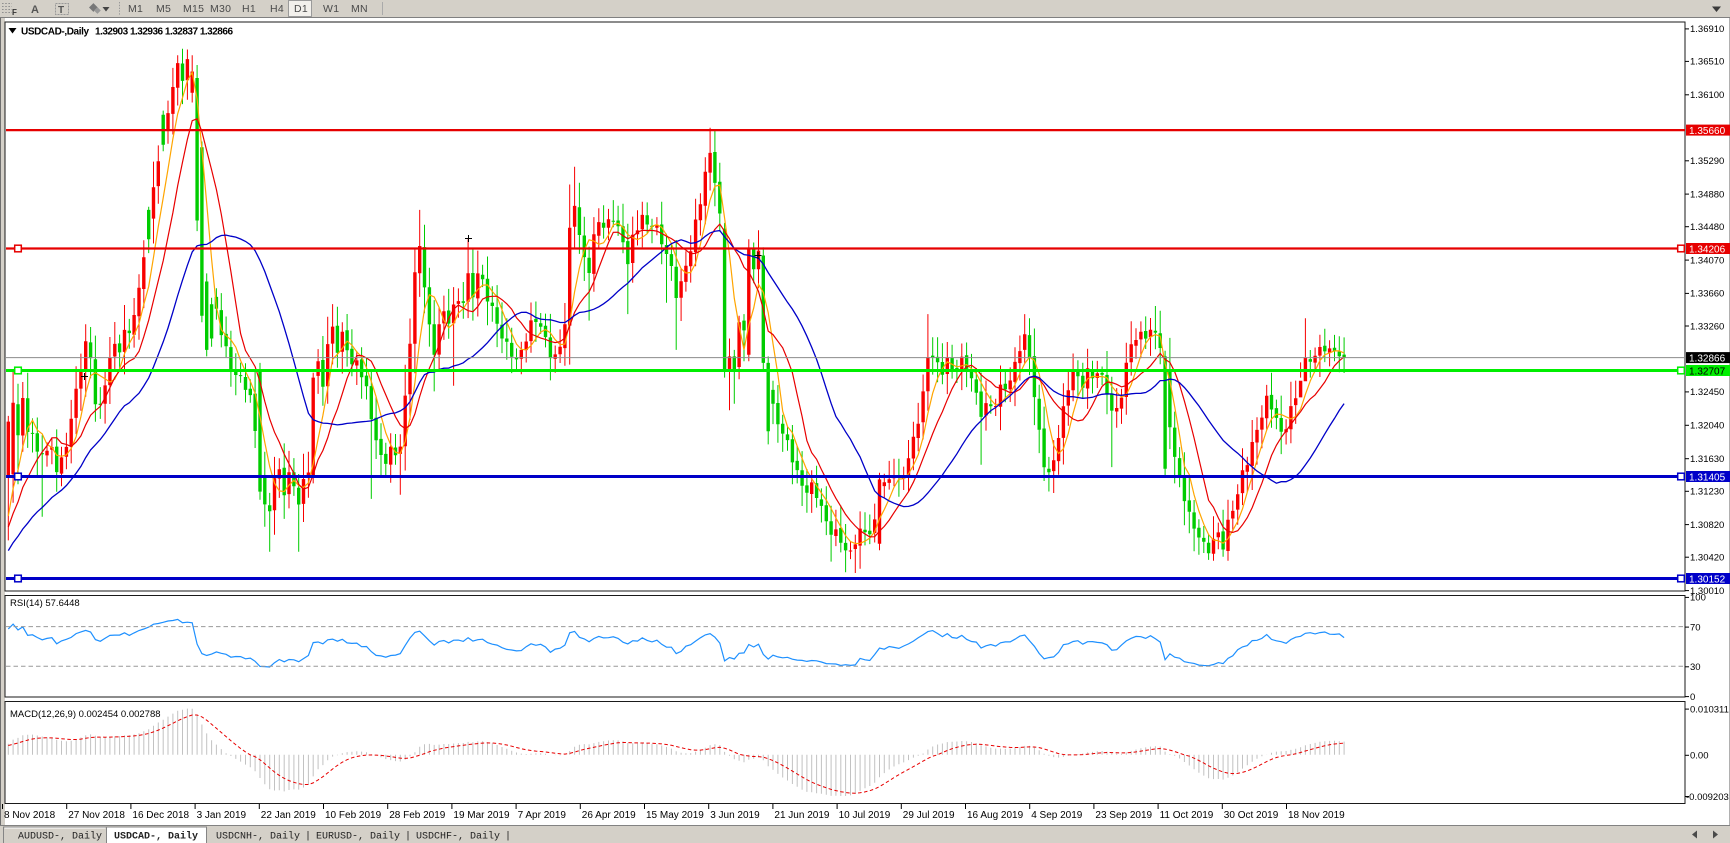  Describe the element at coordinates (1695, 627) in the screenshot. I see `svg-text: 70` at that location.